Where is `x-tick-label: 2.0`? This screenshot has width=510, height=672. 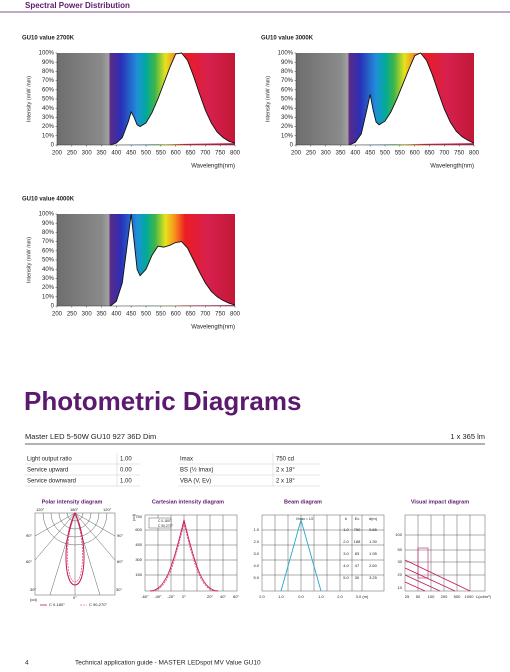 x-tick-label: 2.0 is located at coordinates (262, 596).